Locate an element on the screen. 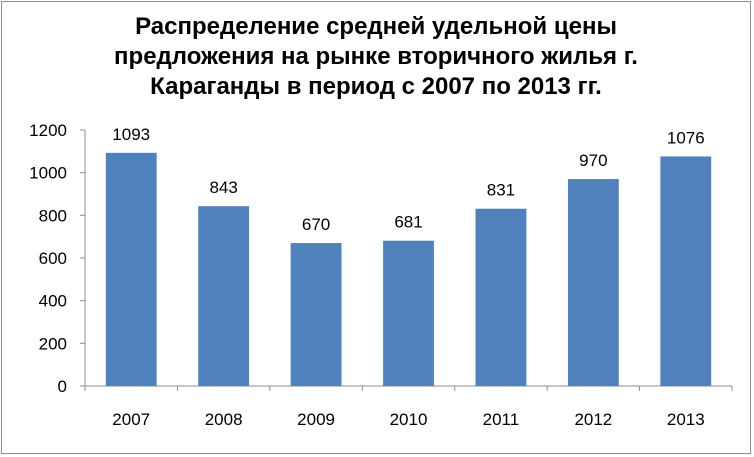 The width and height of the screenshot is (754, 457). data-label-2007: 1093 is located at coordinates (131, 134).